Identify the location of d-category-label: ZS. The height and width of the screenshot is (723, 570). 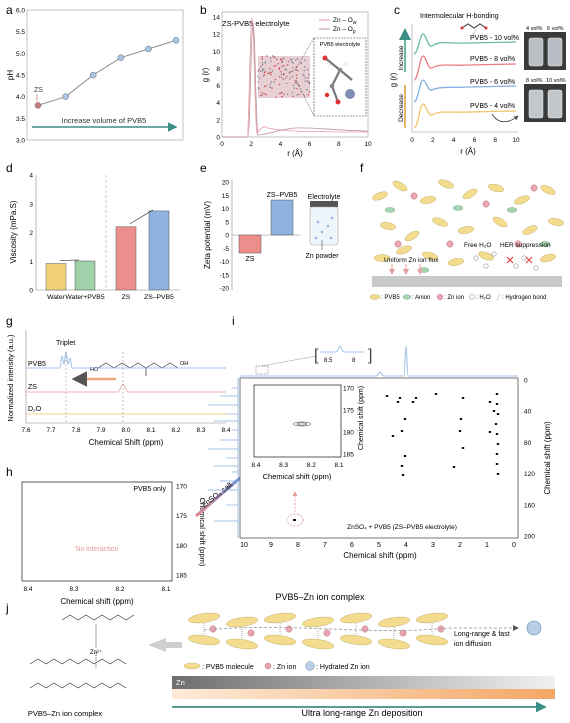
(126, 297).